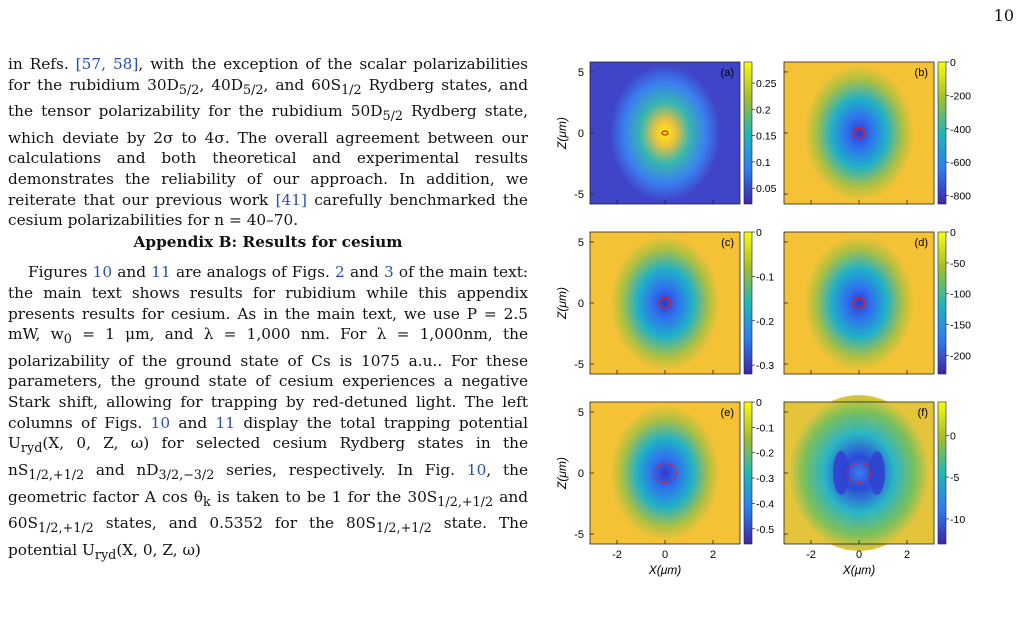  I want to click on heatmap-panel-c: (c) 5 0 -5 0 -0.1 -0.2 -0.3, so click(674, 301).